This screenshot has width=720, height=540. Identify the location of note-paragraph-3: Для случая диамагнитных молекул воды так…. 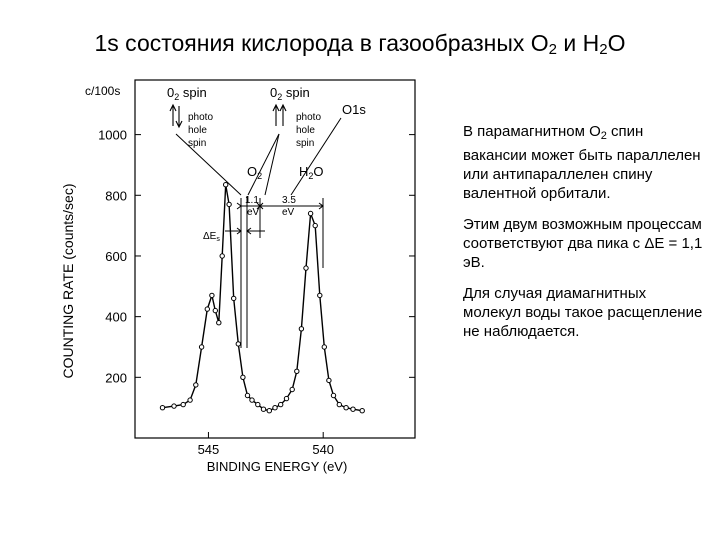
(583, 312).